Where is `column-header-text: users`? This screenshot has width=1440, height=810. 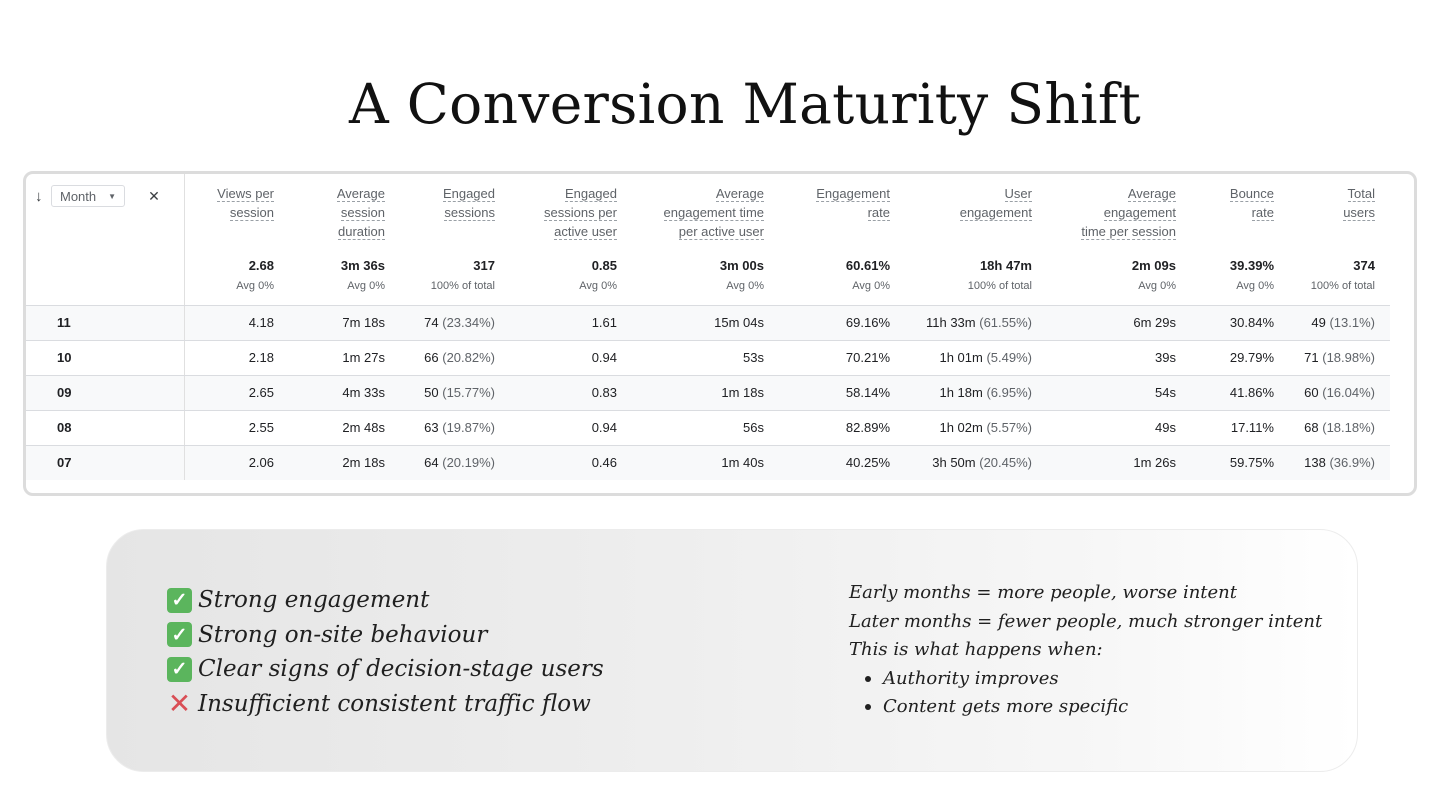
column-header-text: users is located at coordinates (1359, 213).